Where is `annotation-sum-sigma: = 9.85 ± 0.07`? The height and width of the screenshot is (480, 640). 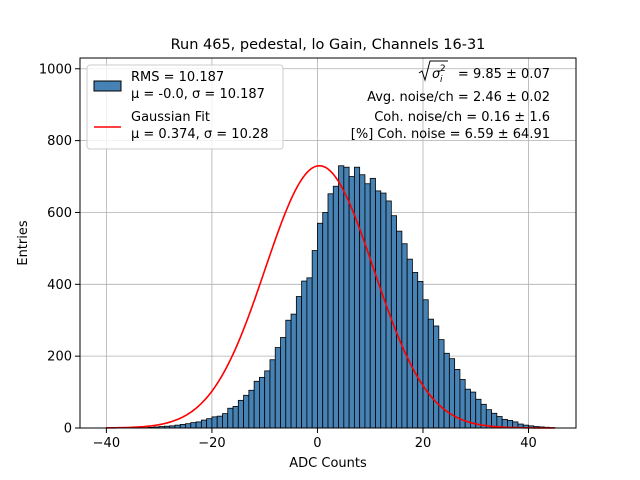 annotation-sum-sigma: = 9.85 ± 0.07 is located at coordinates (504, 74).